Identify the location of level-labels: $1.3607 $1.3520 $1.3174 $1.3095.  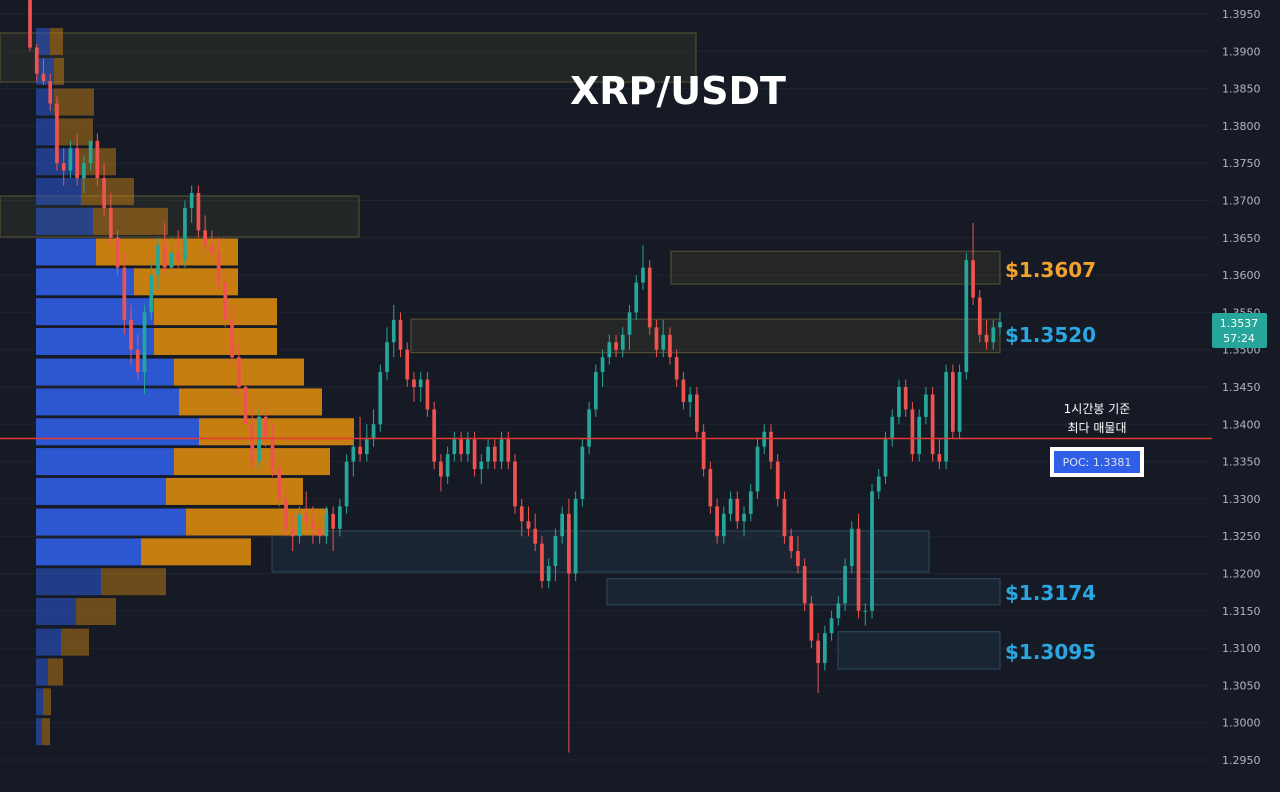
(1050, 461).